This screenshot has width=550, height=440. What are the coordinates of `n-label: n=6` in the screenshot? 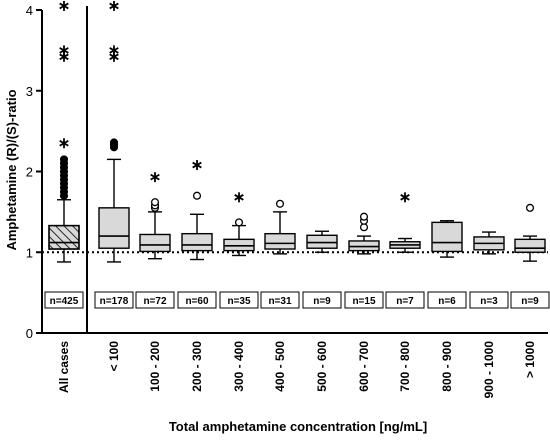 It's located at (447, 301).